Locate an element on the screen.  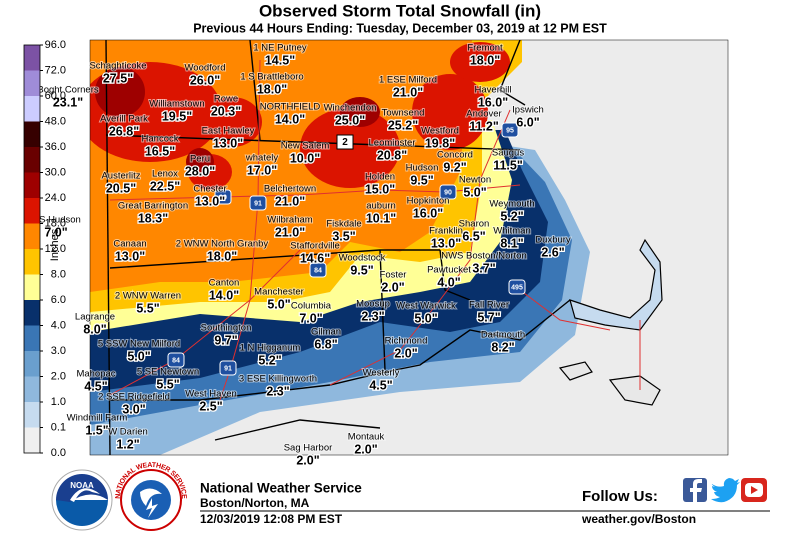
station-value: 20.8" is located at coordinates (392, 155).